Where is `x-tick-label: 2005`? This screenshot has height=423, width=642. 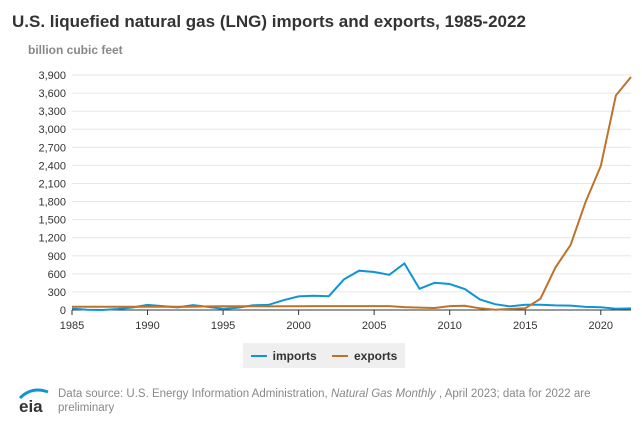 x-tick-label: 2005 is located at coordinates (374, 326).